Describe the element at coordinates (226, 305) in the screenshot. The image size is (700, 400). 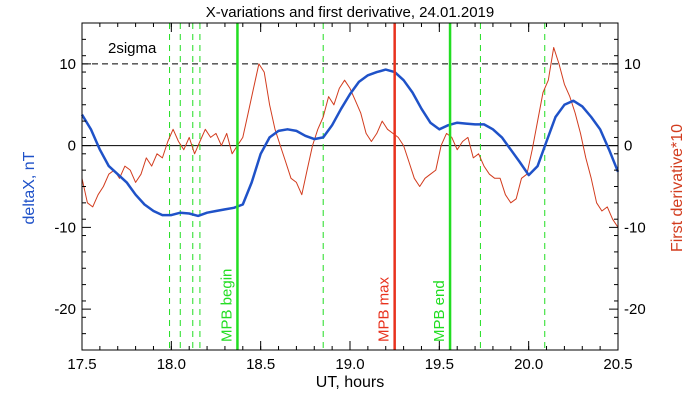
I see `marker-label-0: MPB begin` at that location.